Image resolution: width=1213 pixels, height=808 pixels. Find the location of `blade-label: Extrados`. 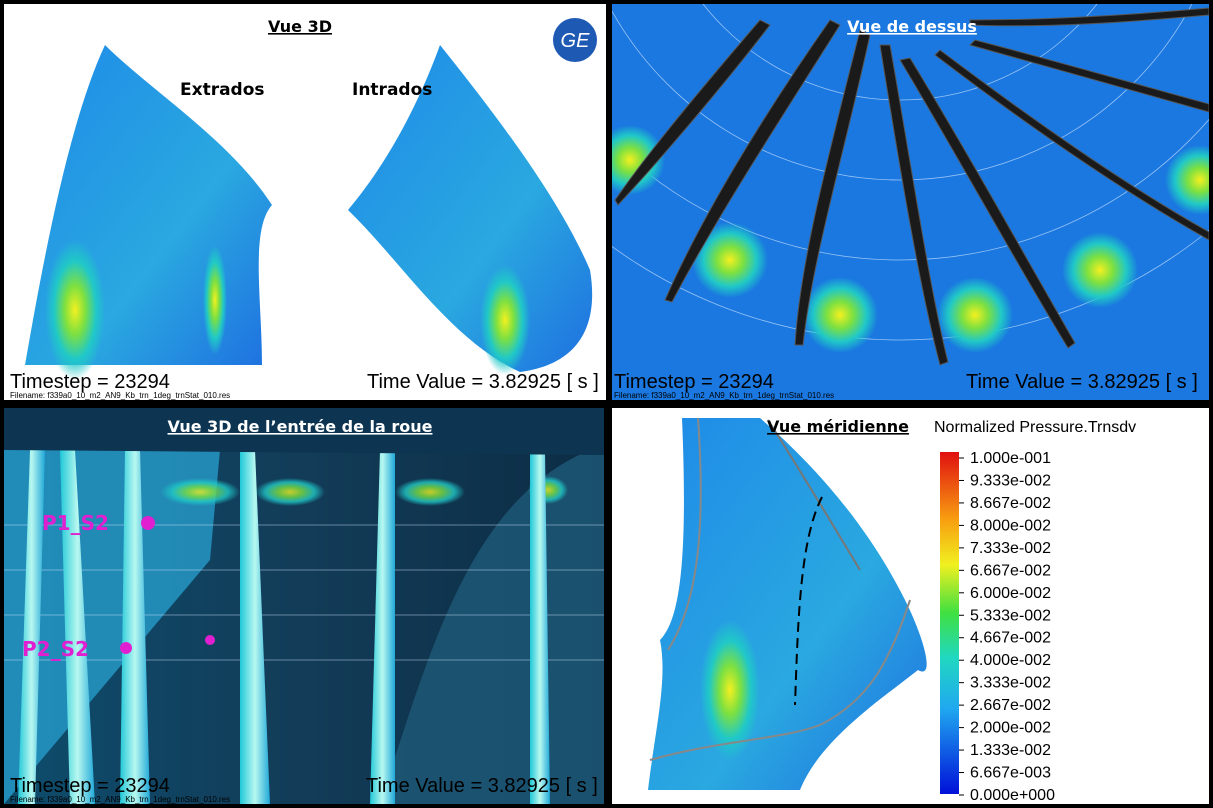

blade-label: Extrados is located at coordinates (222, 90).